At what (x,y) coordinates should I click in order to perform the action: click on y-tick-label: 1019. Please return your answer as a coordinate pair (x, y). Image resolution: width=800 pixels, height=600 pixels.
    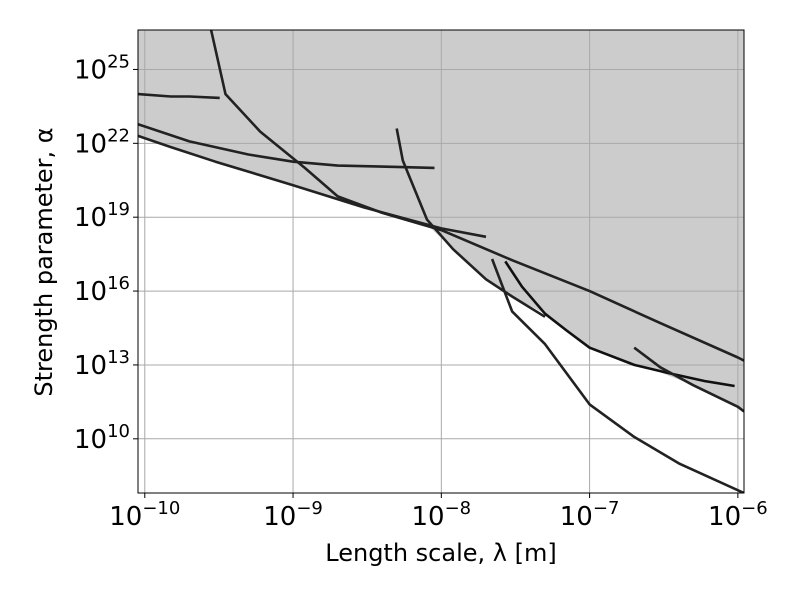
    Looking at the image, I should click on (102, 216).